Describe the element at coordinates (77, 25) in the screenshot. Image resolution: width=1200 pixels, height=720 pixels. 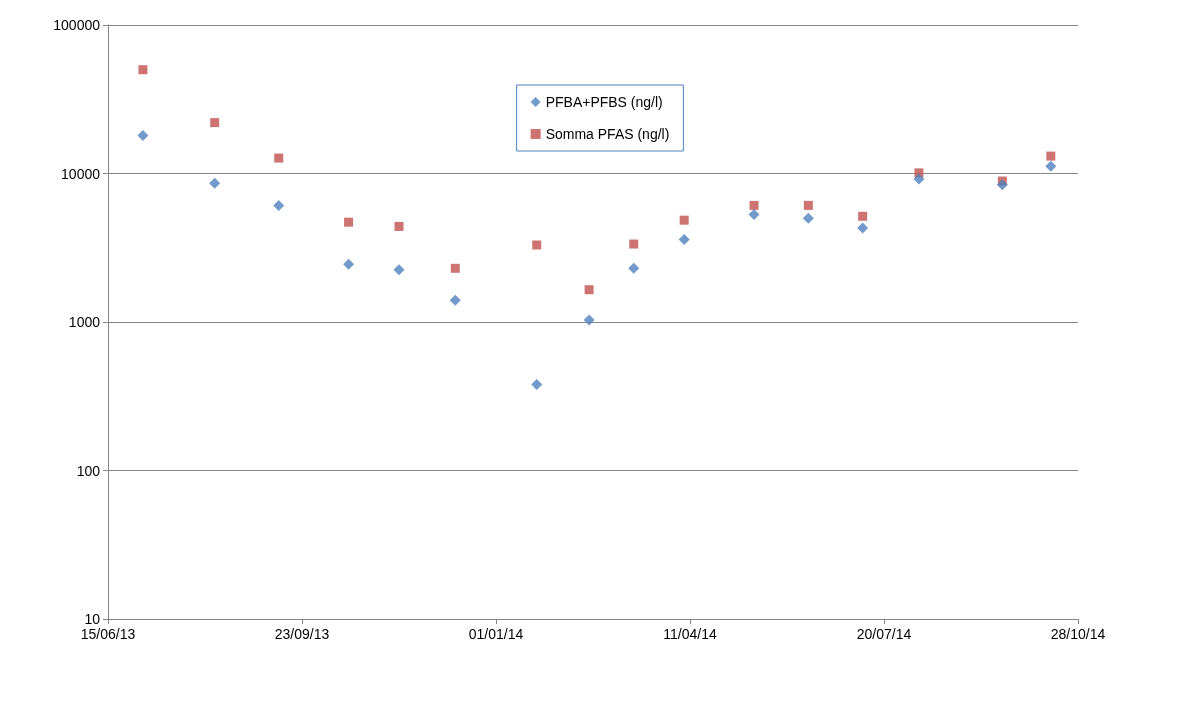
I see `y-tick-label: 100000` at that location.